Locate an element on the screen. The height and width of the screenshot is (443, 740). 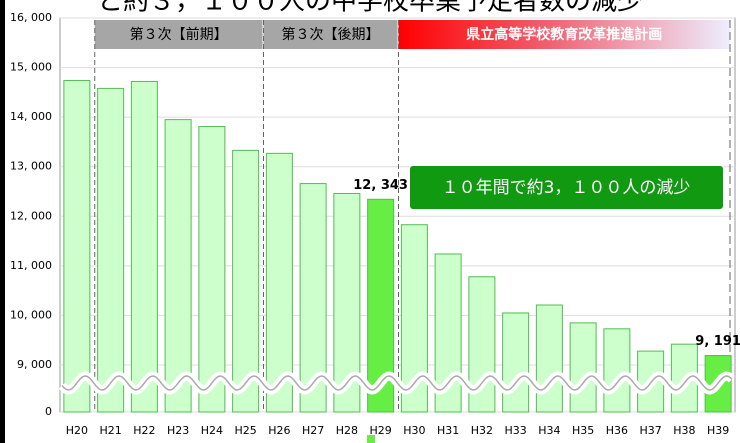
y-tick-label: 14, 000 is located at coordinates (31, 116).